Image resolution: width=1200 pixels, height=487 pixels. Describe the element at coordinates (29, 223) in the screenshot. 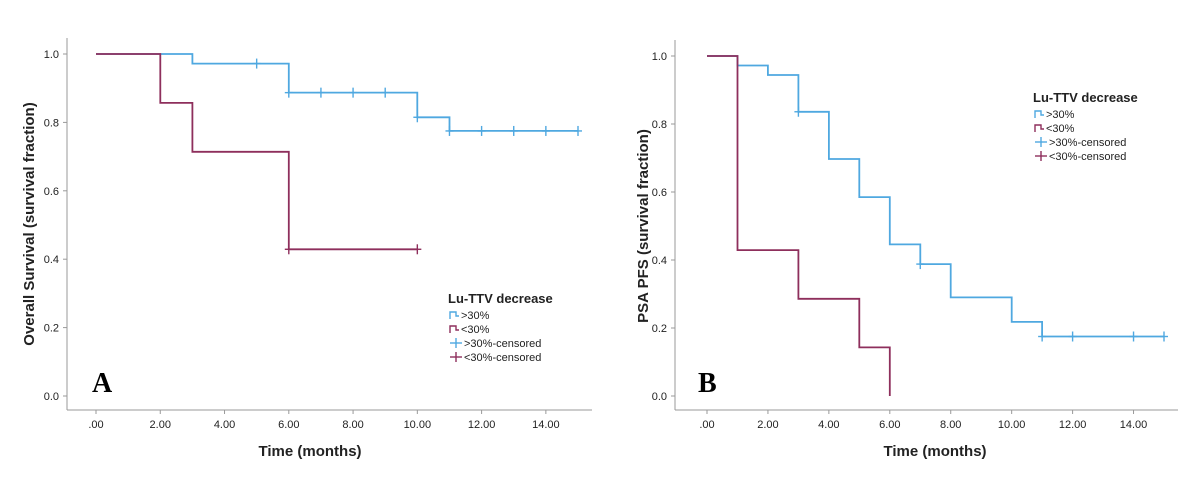

I see `y-axis-title: Overall Survival (survival fraction)` at that location.